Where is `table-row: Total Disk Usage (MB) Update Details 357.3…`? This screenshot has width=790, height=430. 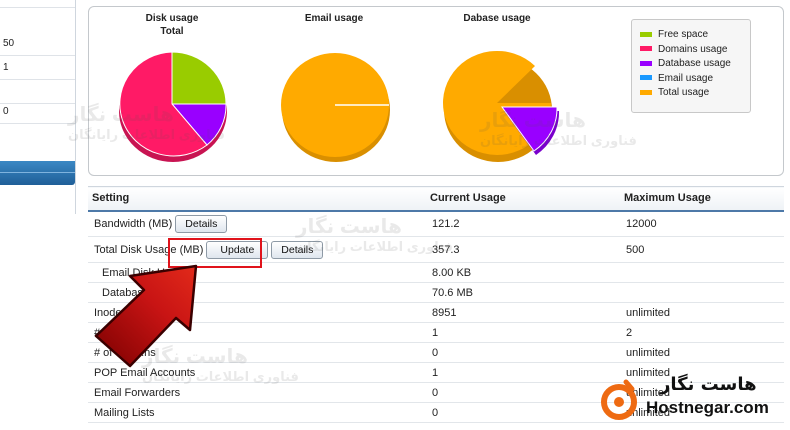
table-row: Total Disk Usage (MB) Update Details 357.3… is located at coordinates (436, 249).